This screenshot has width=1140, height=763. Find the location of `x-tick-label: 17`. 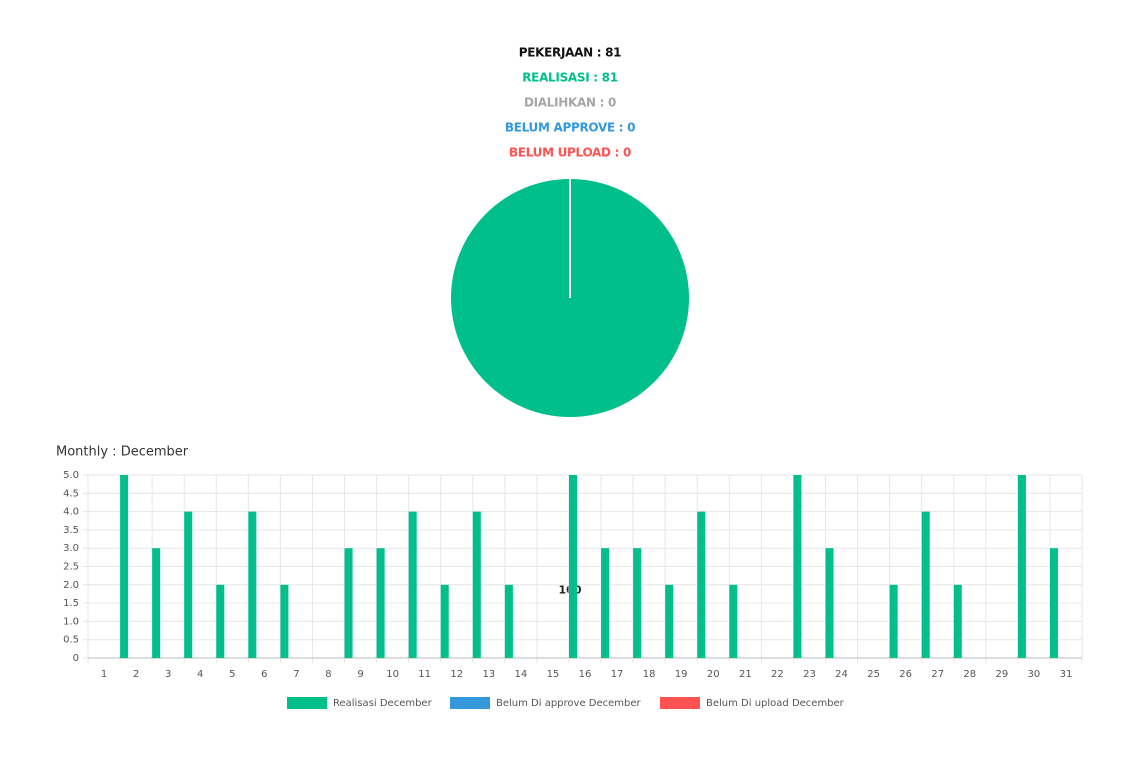

x-tick-label: 17 is located at coordinates (617, 674).